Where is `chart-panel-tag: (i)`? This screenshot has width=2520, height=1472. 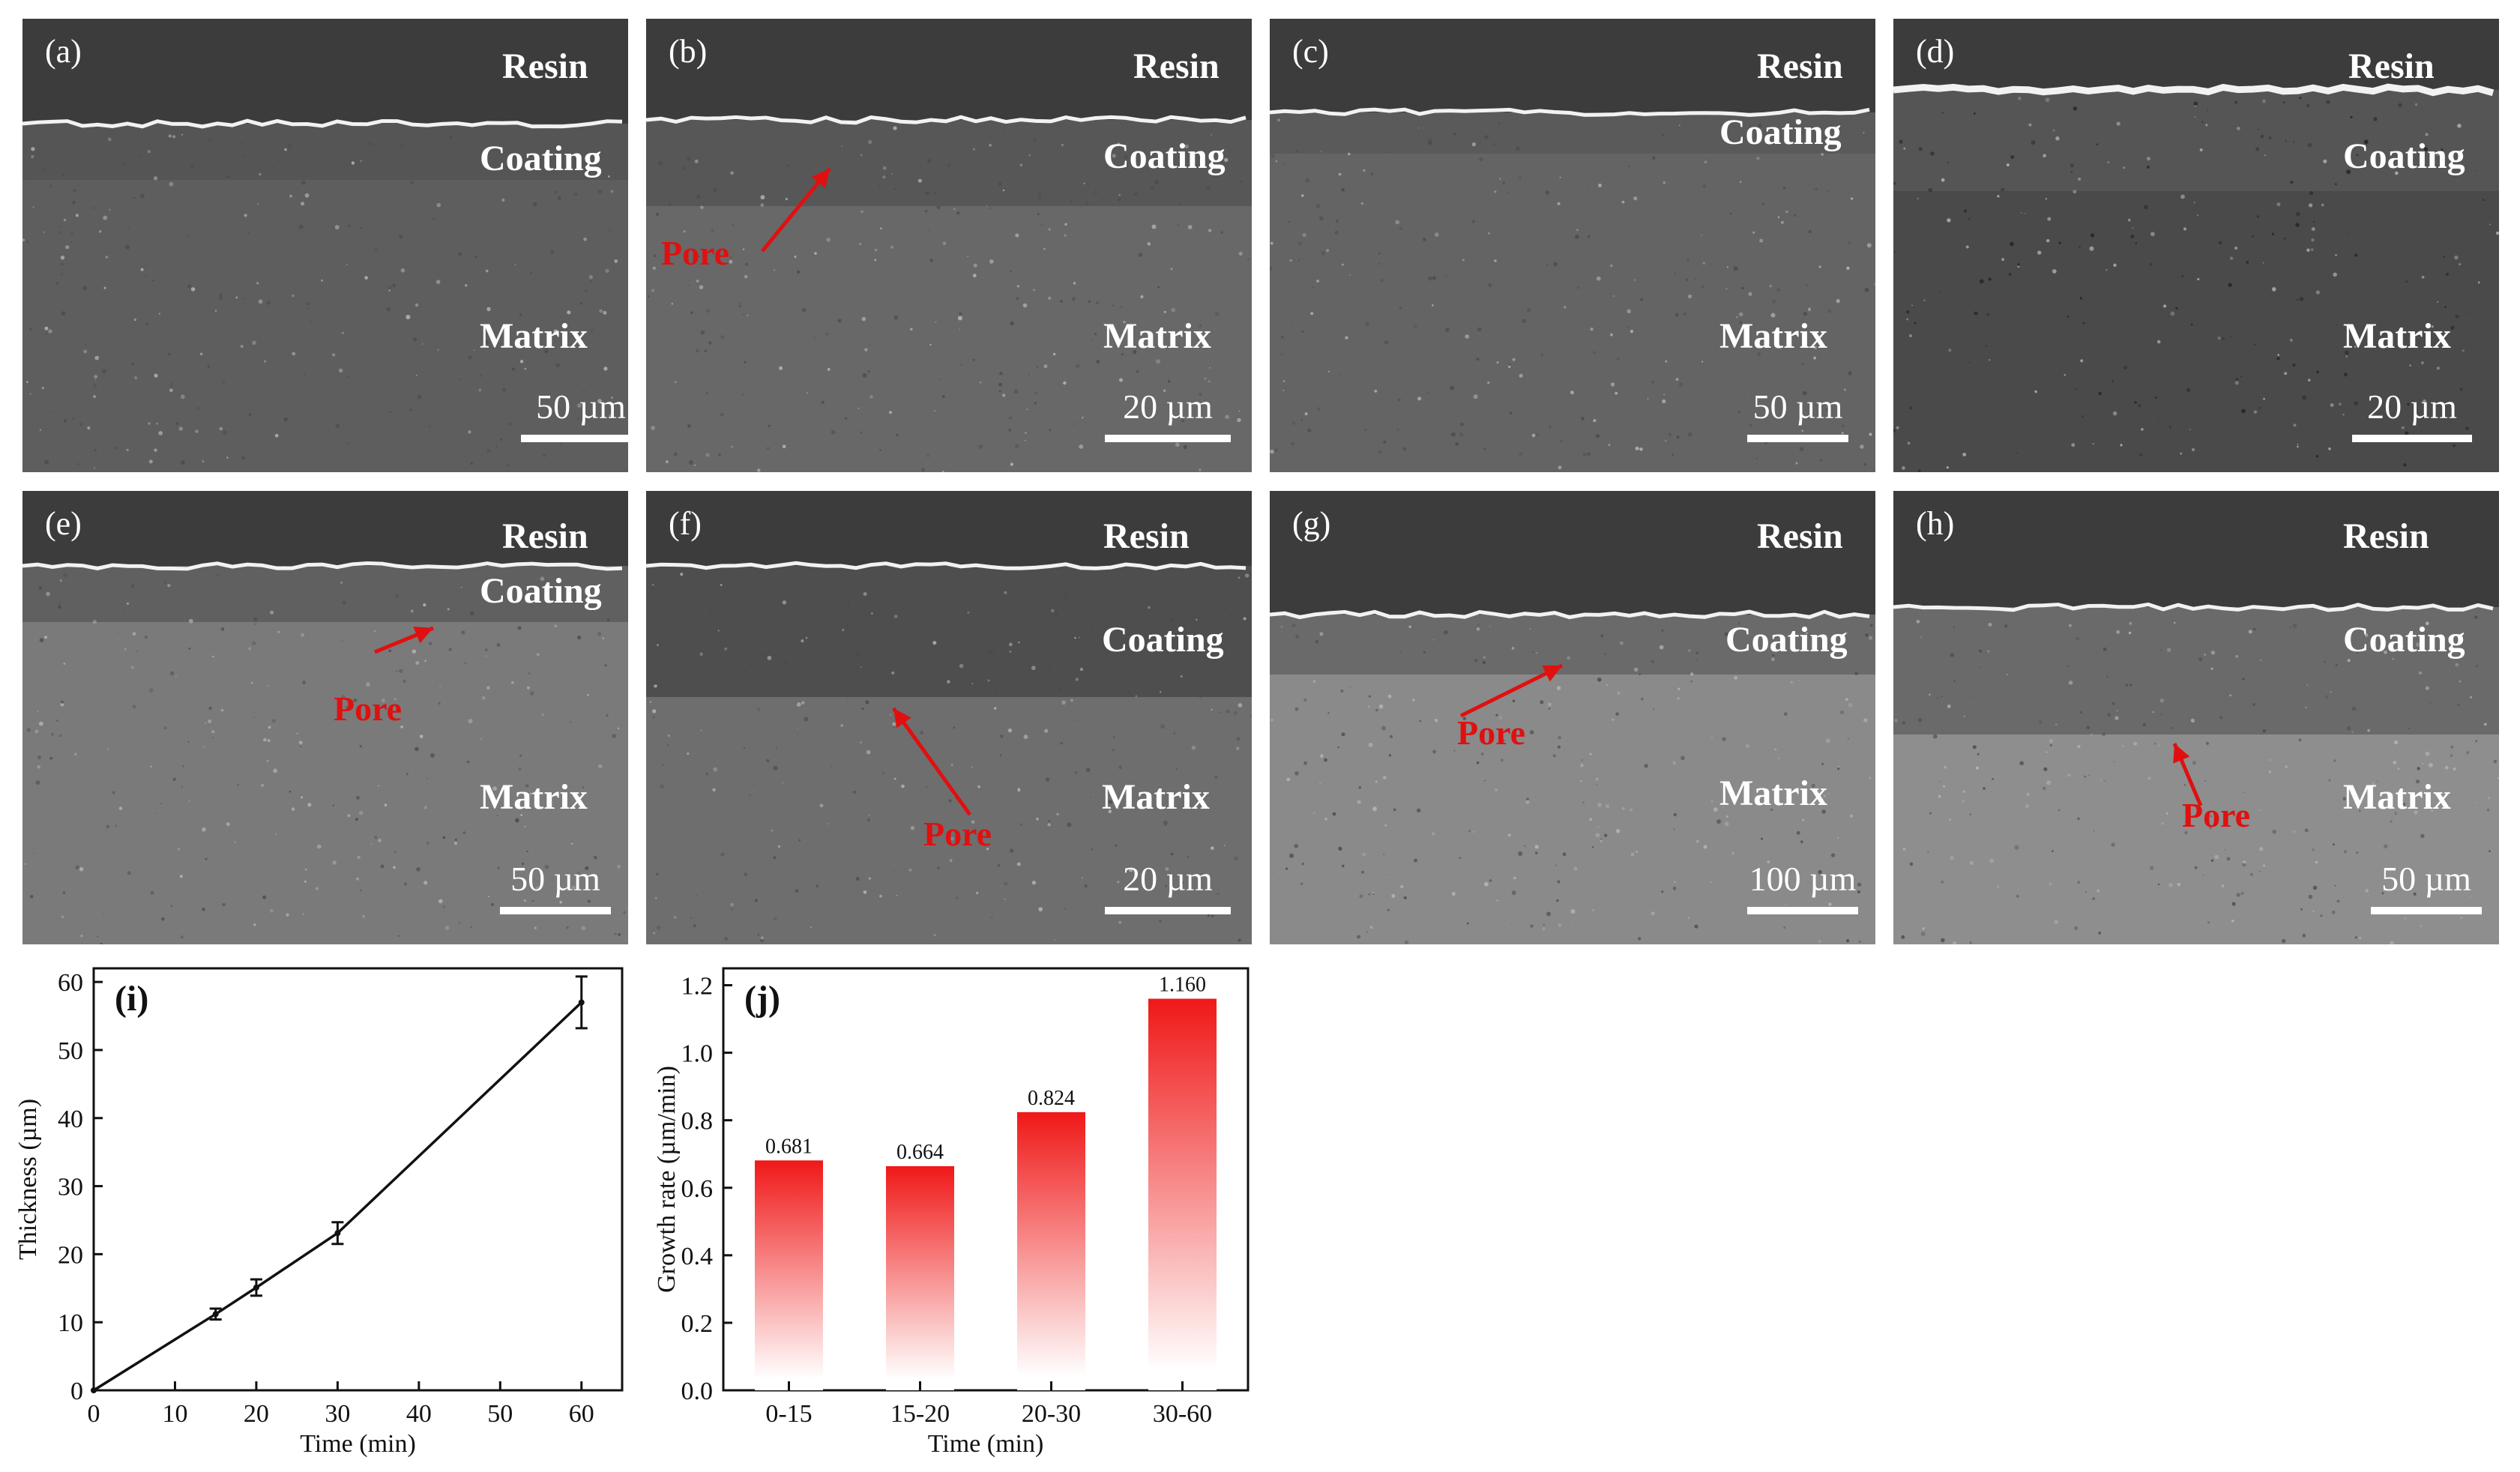 chart-panel-tag: (i) is located at coordinates (131, 999).